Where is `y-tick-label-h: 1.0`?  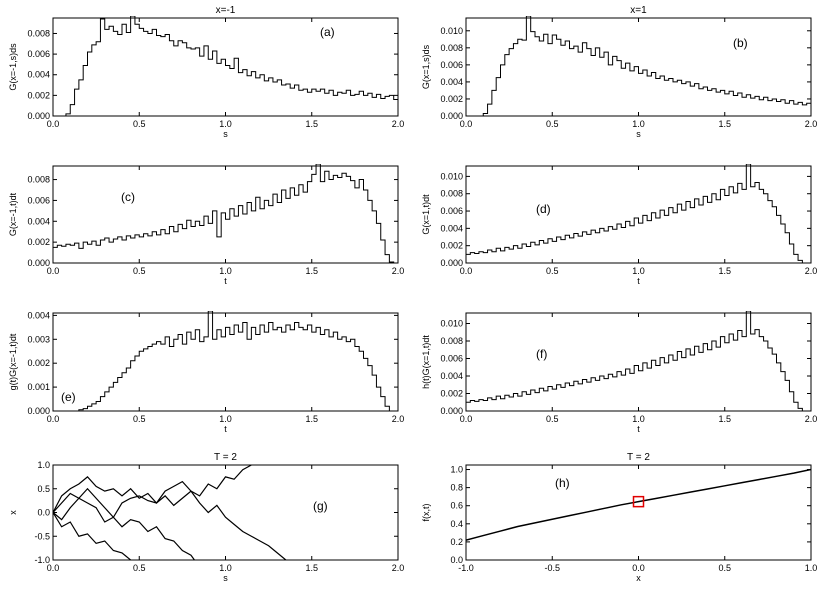
y-tick-label-h: 1.0 is located at coordinates (456, 470).